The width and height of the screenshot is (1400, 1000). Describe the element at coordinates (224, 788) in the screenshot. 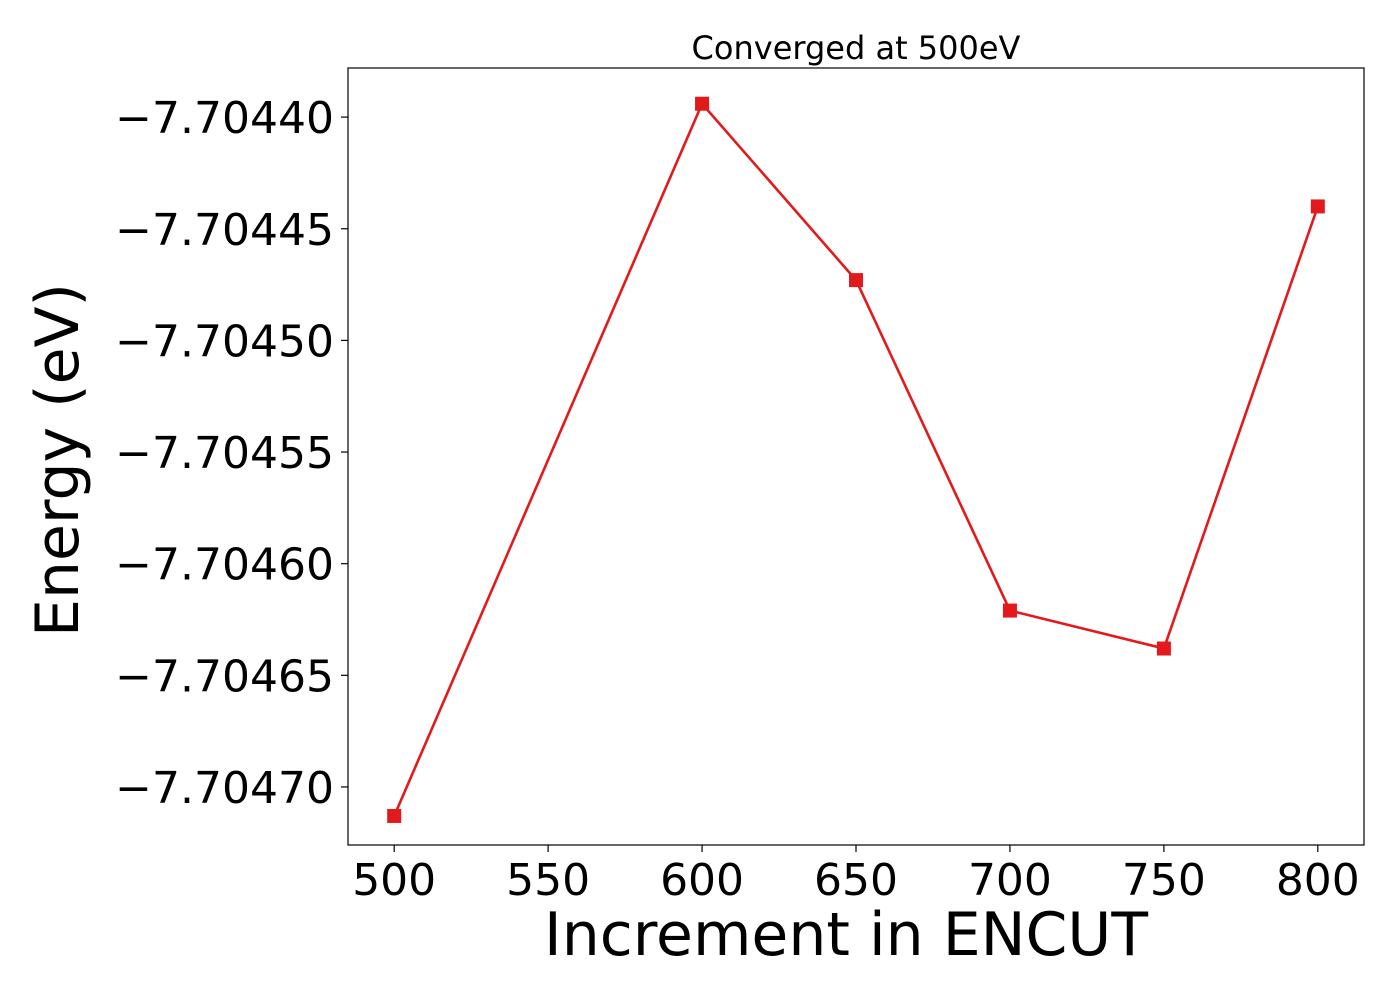

I see `y-tick-label: −7.70470` at that location.